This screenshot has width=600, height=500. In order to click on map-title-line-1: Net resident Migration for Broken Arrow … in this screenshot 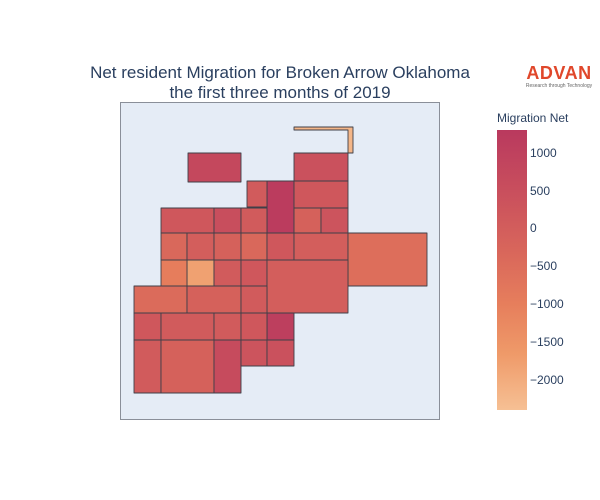, I will do `click(280, 72)`.